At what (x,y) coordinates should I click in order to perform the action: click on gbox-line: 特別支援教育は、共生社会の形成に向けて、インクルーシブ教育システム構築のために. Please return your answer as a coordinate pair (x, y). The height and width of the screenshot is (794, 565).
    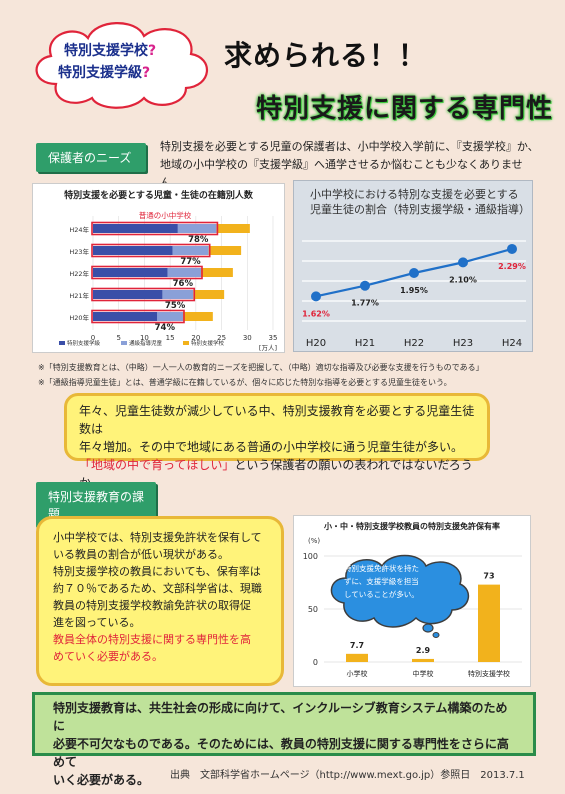
    Looking at the image, I should click on (280, 717).